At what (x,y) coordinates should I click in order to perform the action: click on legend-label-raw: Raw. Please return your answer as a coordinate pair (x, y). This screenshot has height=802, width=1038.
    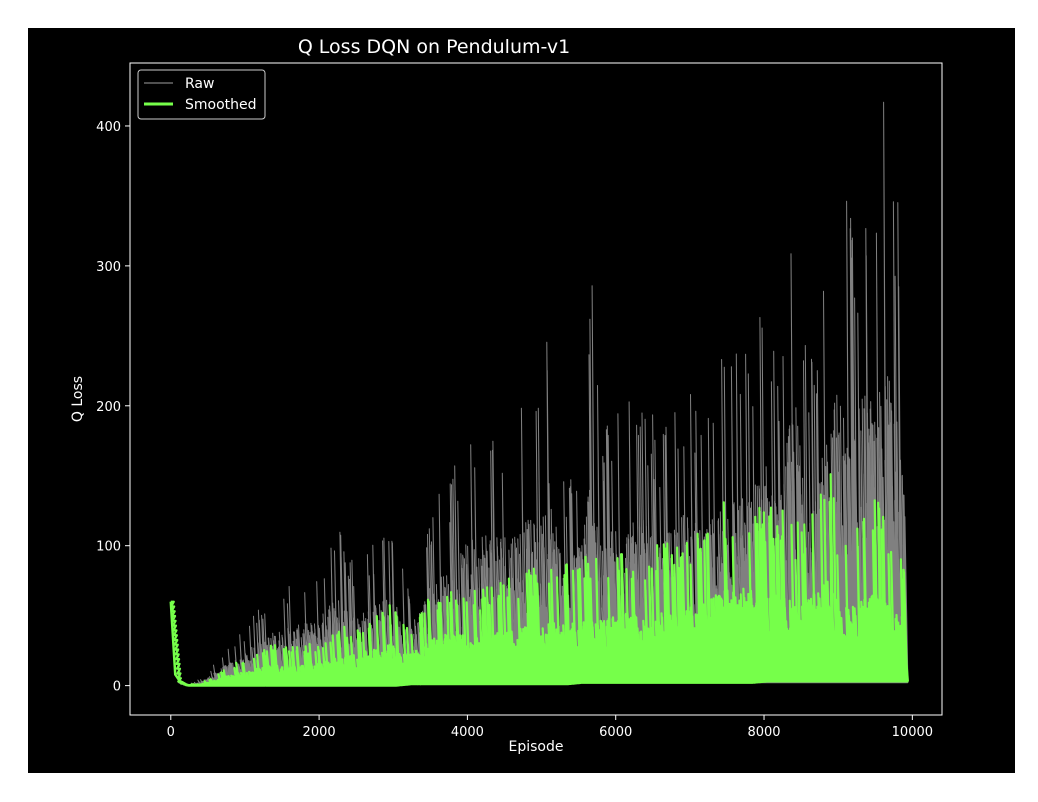
    Looking at the image, I should click on (199, 84).